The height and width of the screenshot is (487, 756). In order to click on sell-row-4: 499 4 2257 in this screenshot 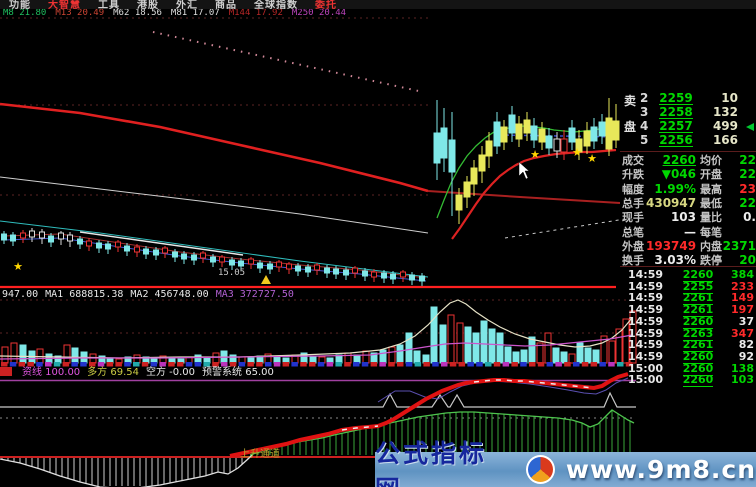, I will do `click(688, 126)`.